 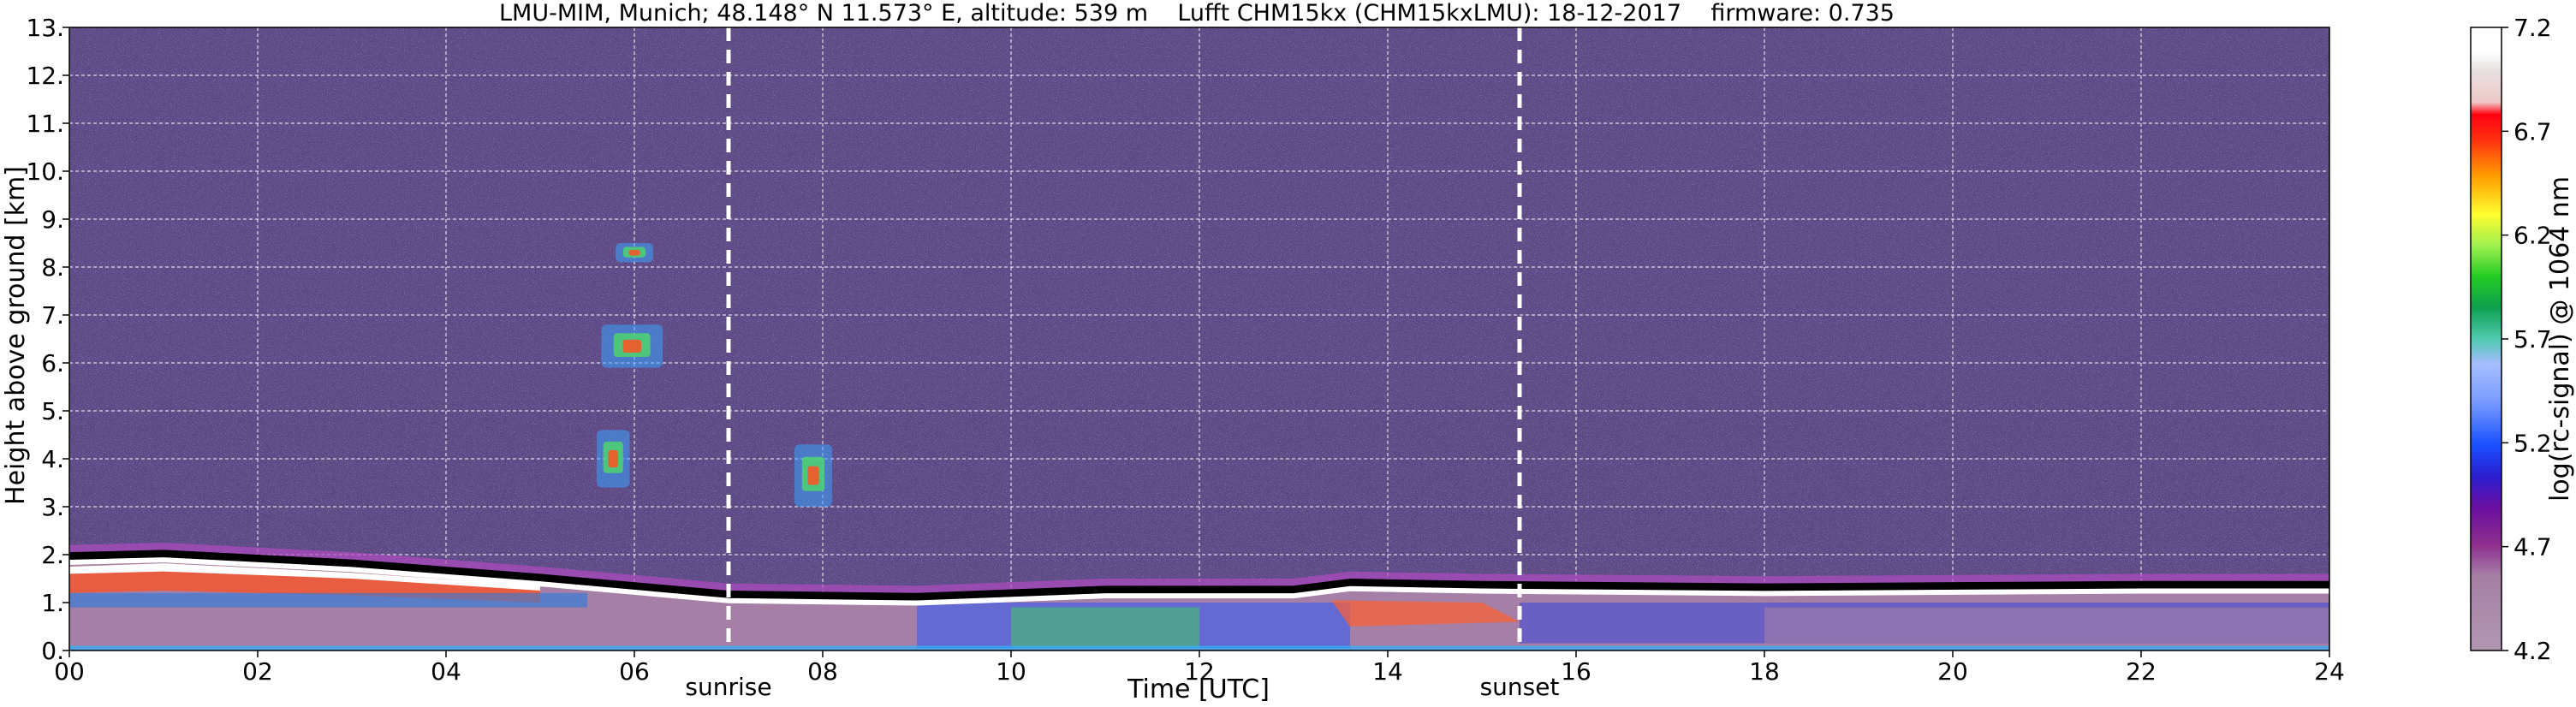 I want to click on colorbar-tick-label-2: 5.2, so click(x=2533, y=443).